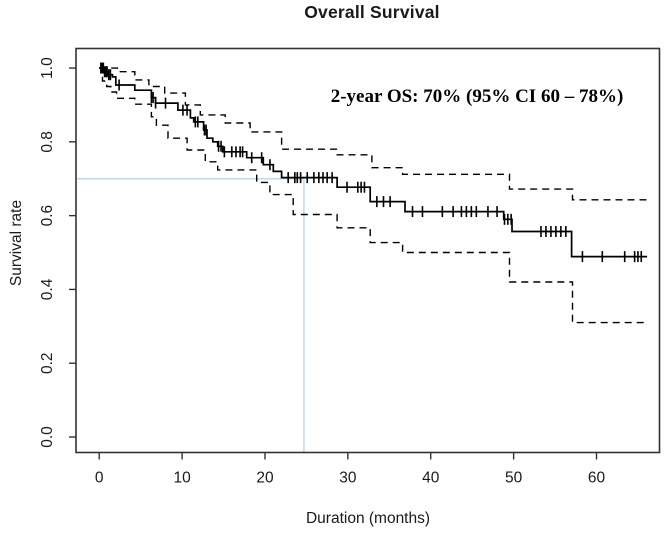 The width and height of the screenshot is (665, 536). What do you see at coordinates (597, 478) in the screenshot?
I see `x-tick-label: 60` at bounding box center [597, 478].